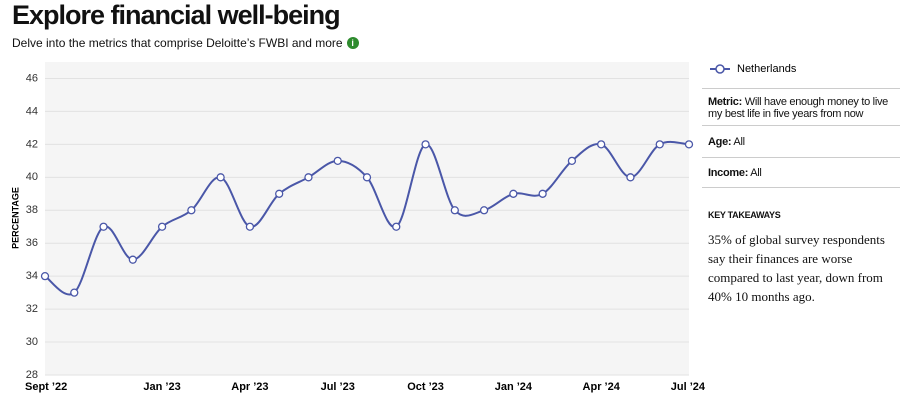 Image resolution: width=900 pixels, height=400 pixels. What do you see at coordinates (425, 387) in the screenshot?
I see `x-tick-label: Oct ’23` at bounding box center [425, 387].